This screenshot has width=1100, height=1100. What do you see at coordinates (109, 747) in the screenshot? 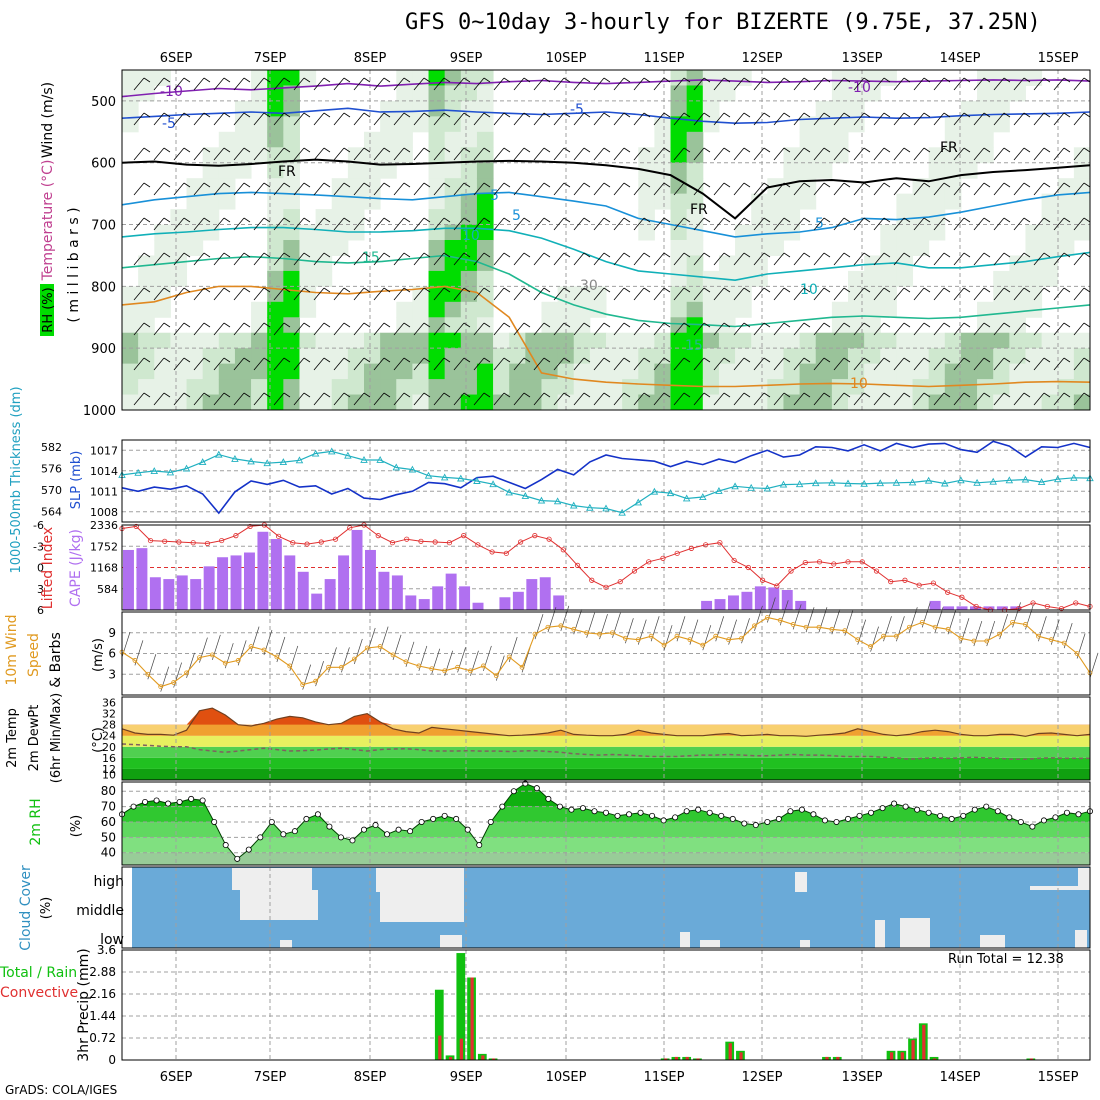
I see `temp-tick: 20` at bounding box center [109, 747].